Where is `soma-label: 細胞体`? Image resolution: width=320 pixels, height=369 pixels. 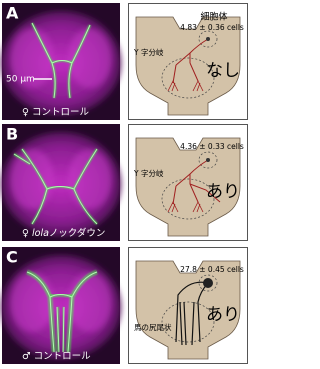 soma-label: 細胞体 is located at coordinates (213, 17).